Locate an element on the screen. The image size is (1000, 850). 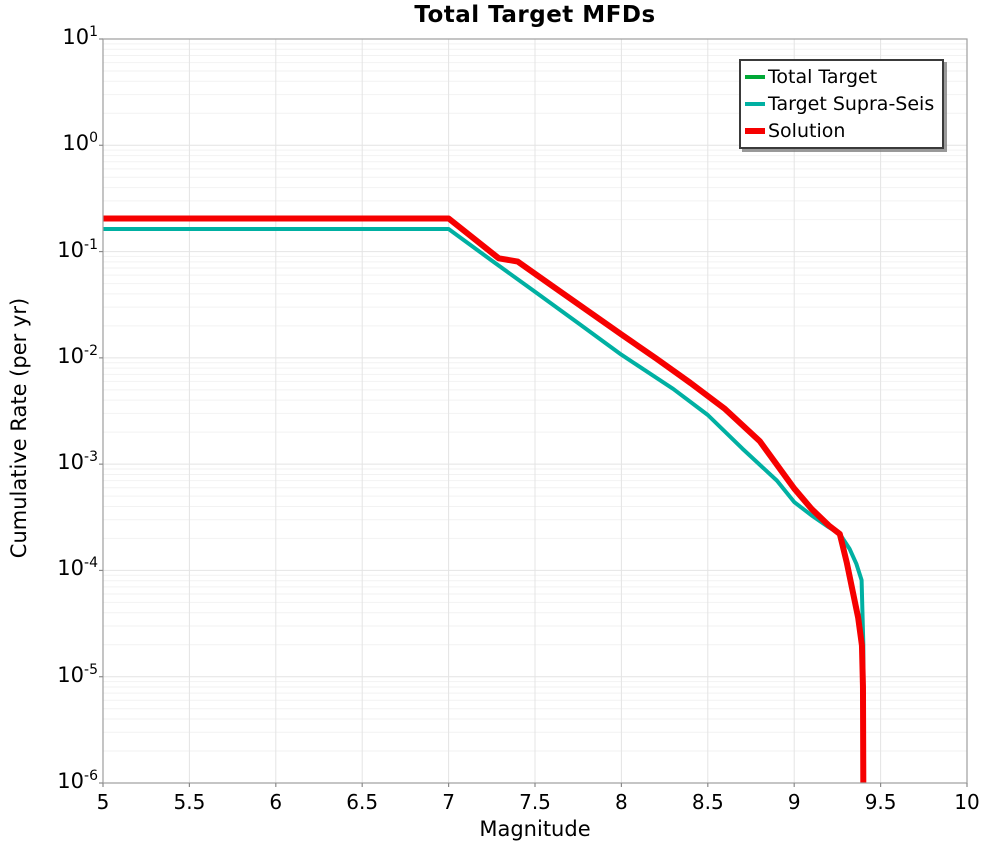
y-tick-label-1e-1: 10⁻¹ is located at coordinates (77, 249).